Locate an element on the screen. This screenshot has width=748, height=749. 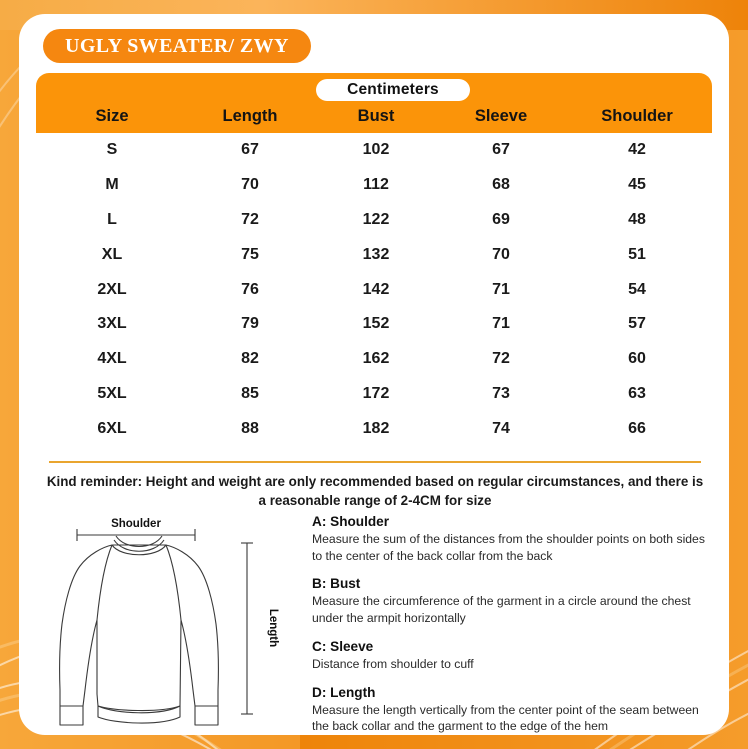
cell-shoulder: 51 is located at coordinates (637, 254).